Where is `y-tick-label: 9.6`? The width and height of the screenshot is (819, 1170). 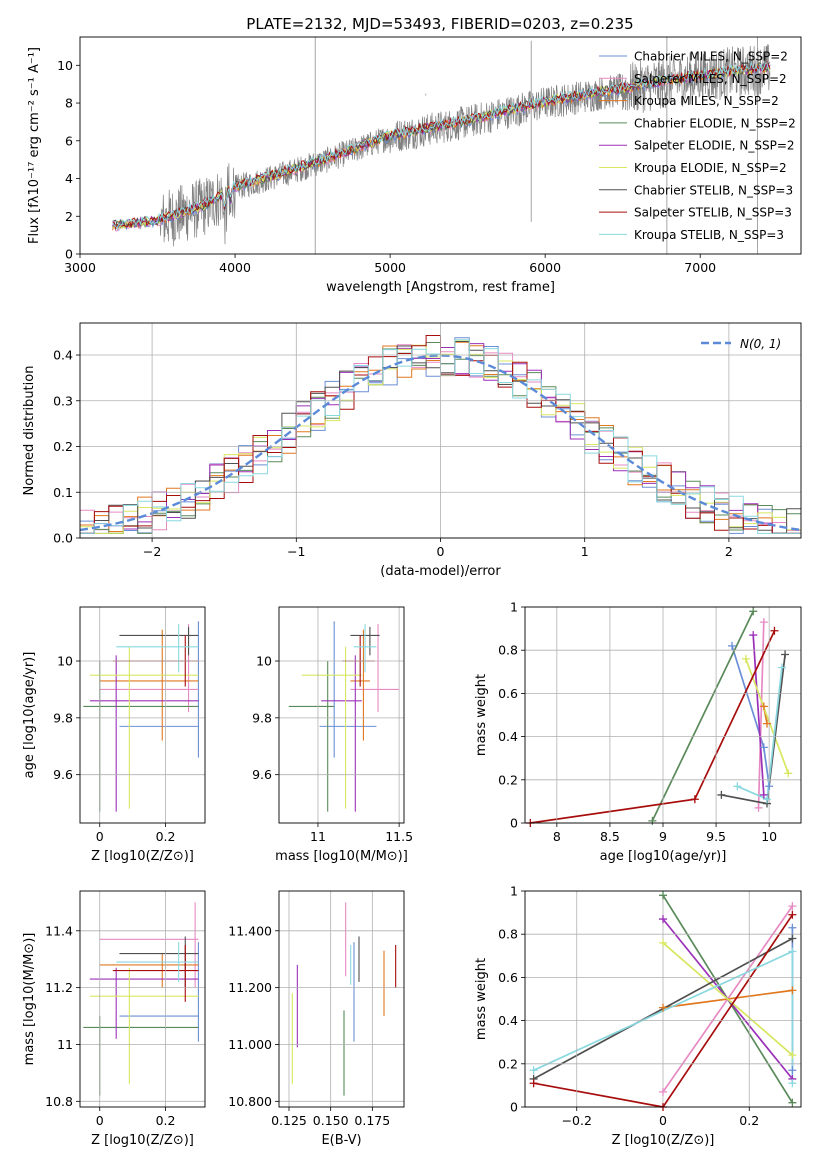
y-tick-label: 9.6 is located at coordinates (63, 774).